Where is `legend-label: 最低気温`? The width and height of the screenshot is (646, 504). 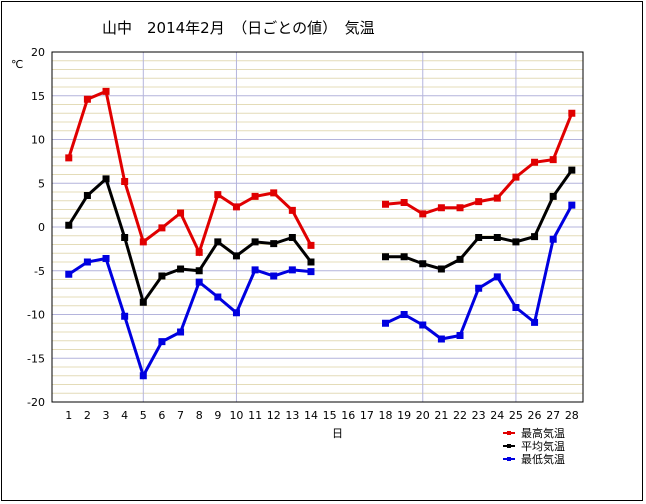 legend-label: 最低気温 is located at coordinates (543, 459).